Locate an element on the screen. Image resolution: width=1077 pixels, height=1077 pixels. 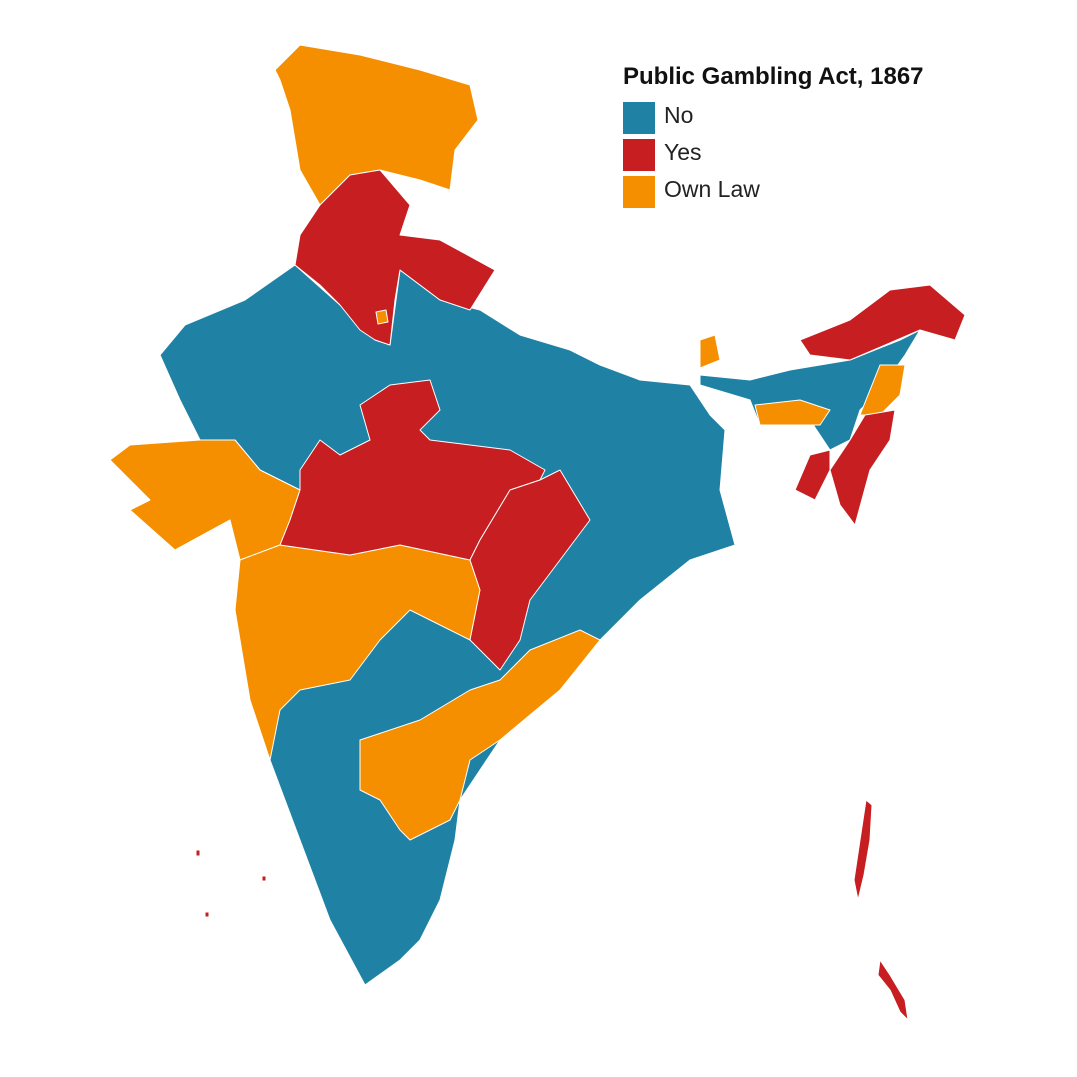
legend: No Yes Own Law is located at coordinates (691, 155).